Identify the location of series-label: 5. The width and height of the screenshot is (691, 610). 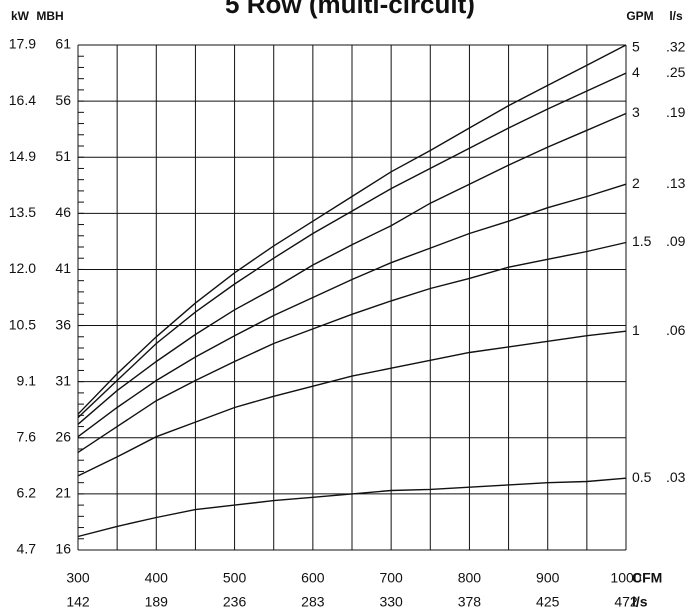
(636, 47).